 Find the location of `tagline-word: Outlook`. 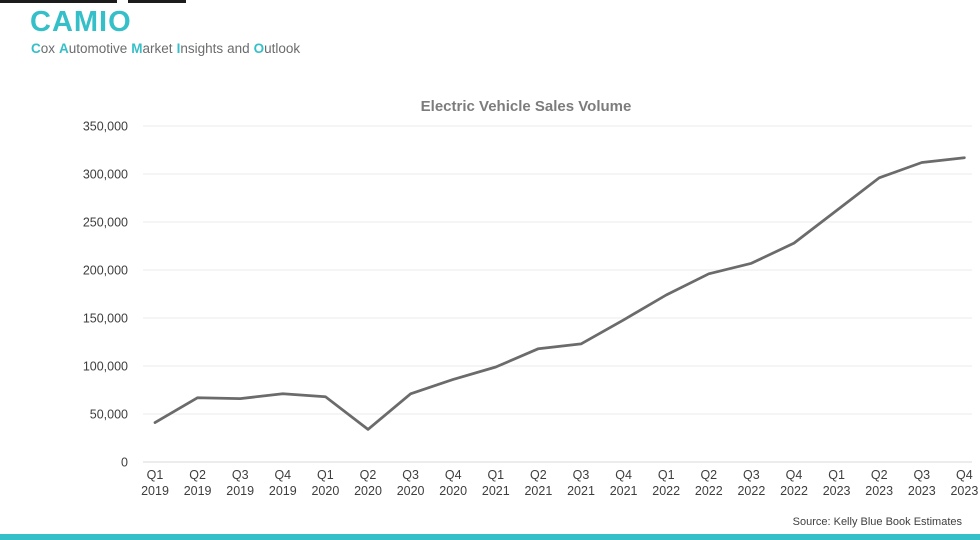

tagline-word: Outlook is located at coordinates (277, 48).